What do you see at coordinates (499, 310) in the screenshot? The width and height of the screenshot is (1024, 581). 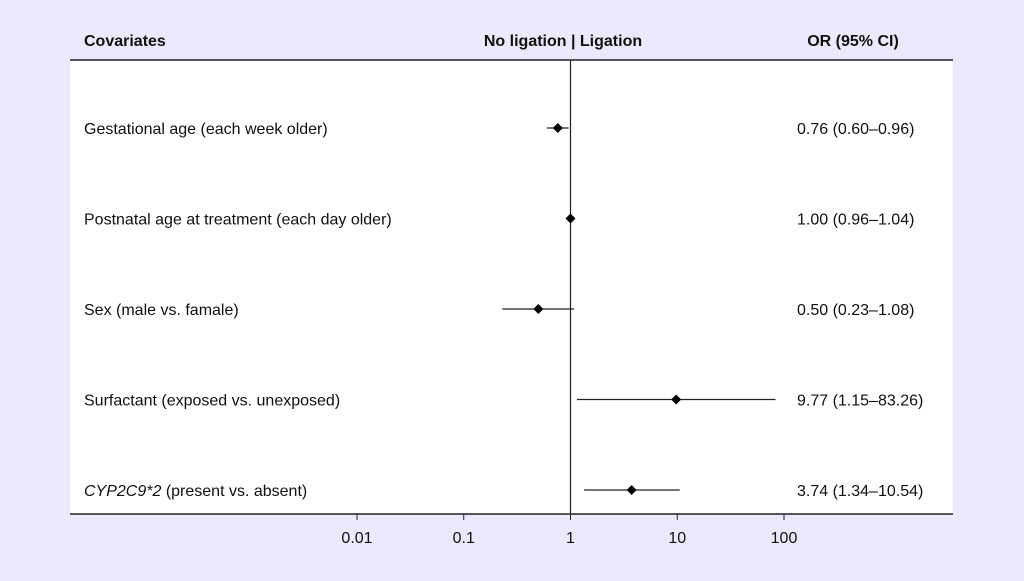 I see `forest-row: Sex (male vs. famale) 0.50 (0.23–1.08)` at bounding box center [499, 310].